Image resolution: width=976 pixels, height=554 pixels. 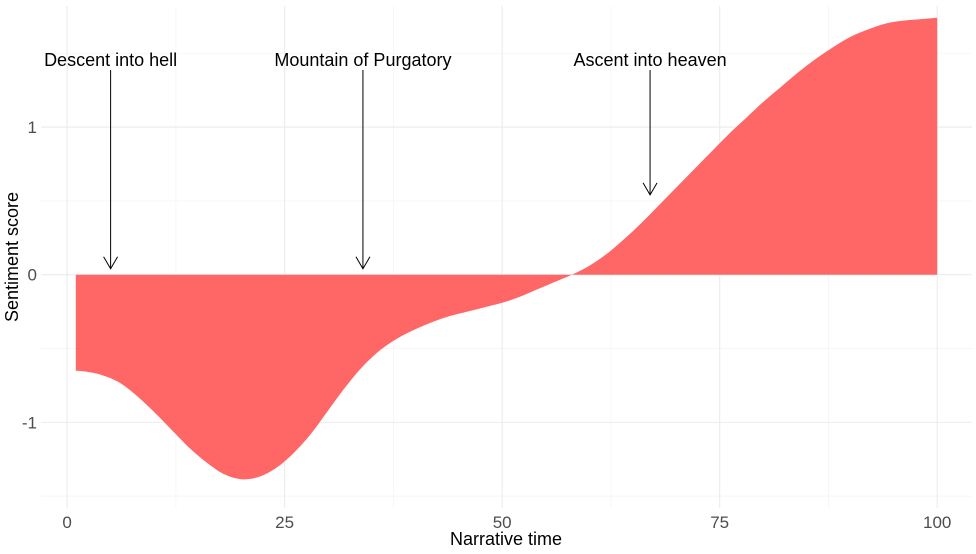 What do you see at coordinates (12, 257) in the screenshot?
I see `y-axis-title: Sentiment score` at bounding box center [12, 257].